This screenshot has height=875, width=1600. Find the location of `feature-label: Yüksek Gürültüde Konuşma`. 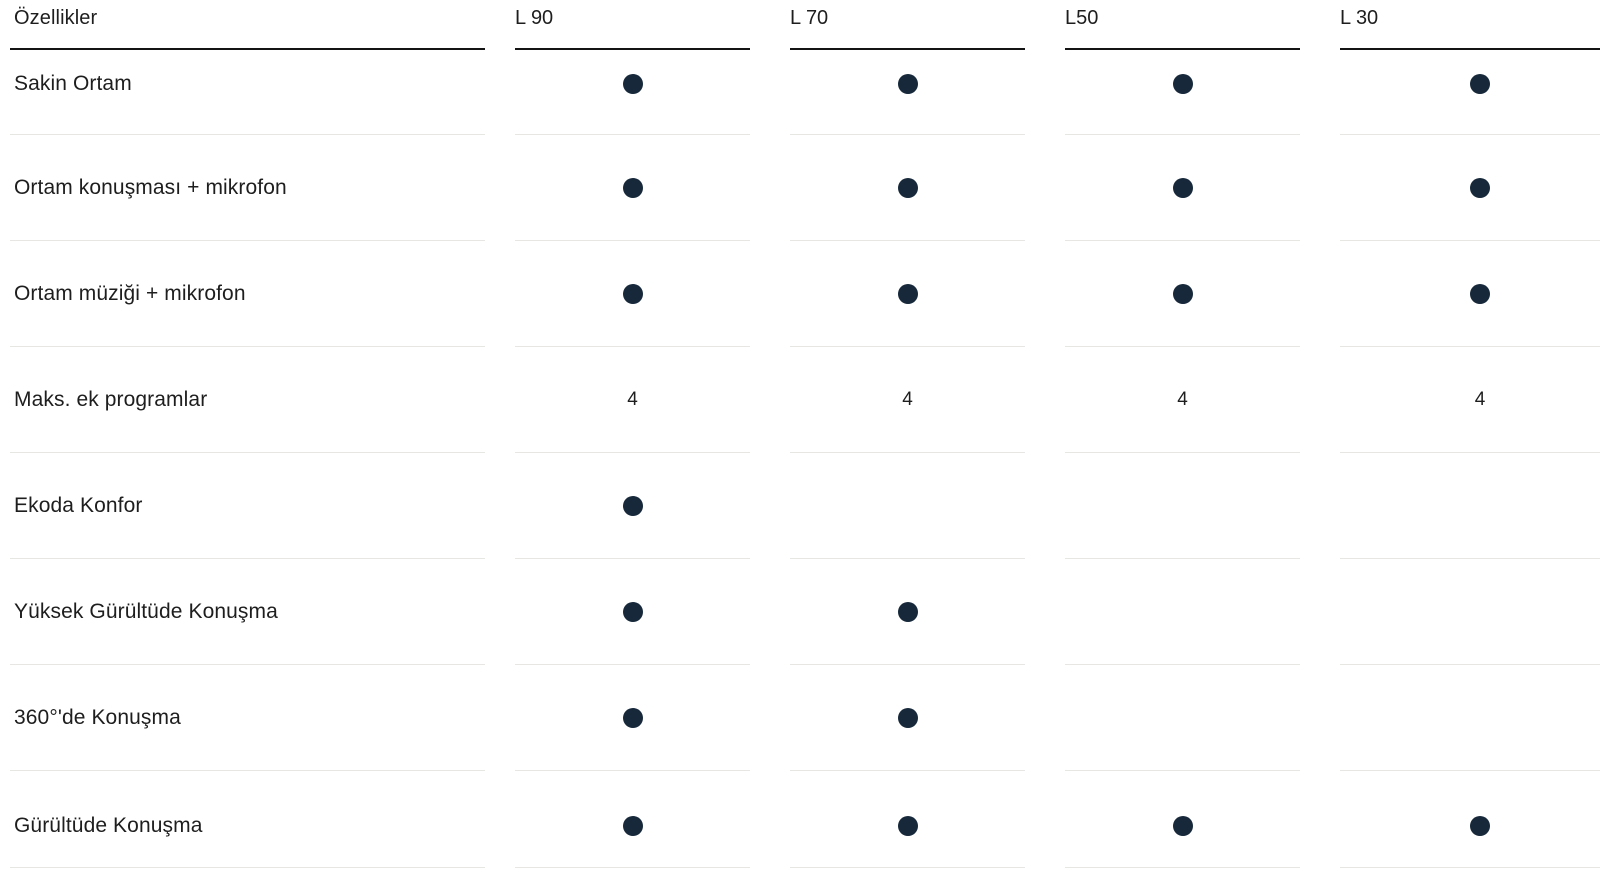

feature-label: Yüksek Gürültüde Konuşma is located at coordinates (247, 612).